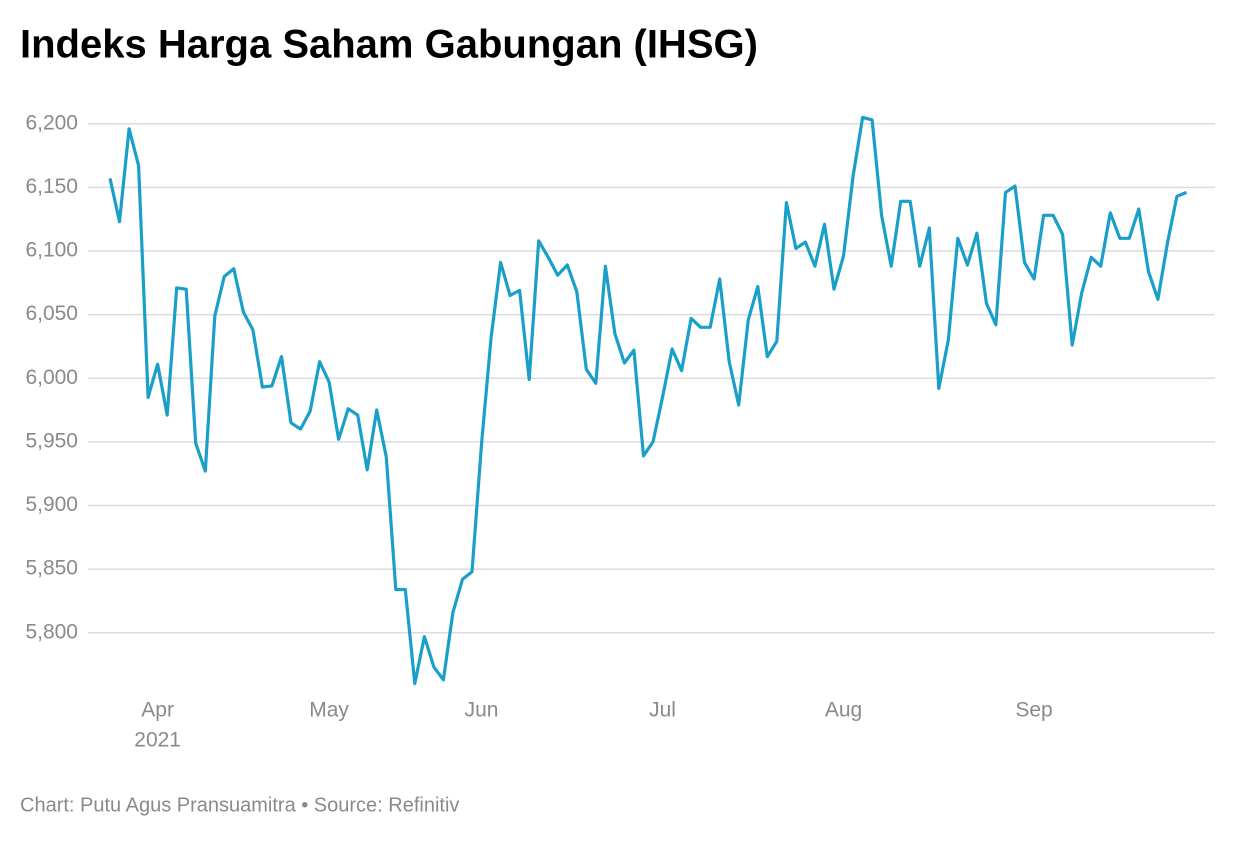  What do you see at coordinates (51, 377) in the screenshot?
I see `y-tick-label: 6,000` at bounding box center [51, 377].